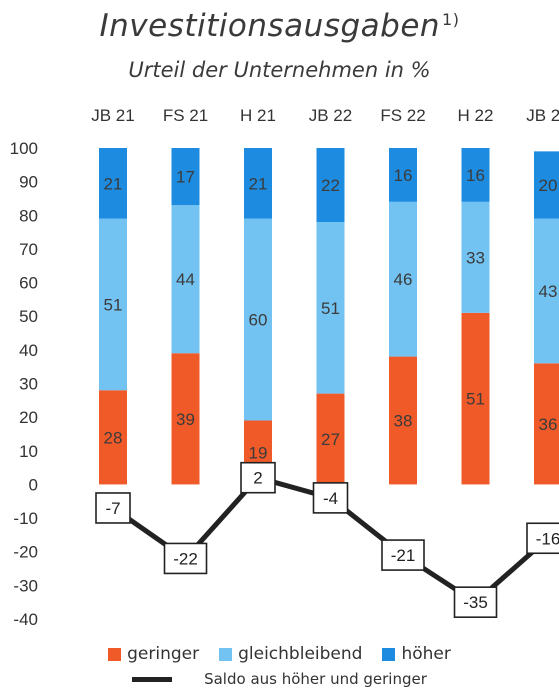 This screenshot has height=696, width=559. What do you see at coordinates (28, 384) in the screenshot?
I see `y-tick-label: 30` at bounding box center [28, 384].